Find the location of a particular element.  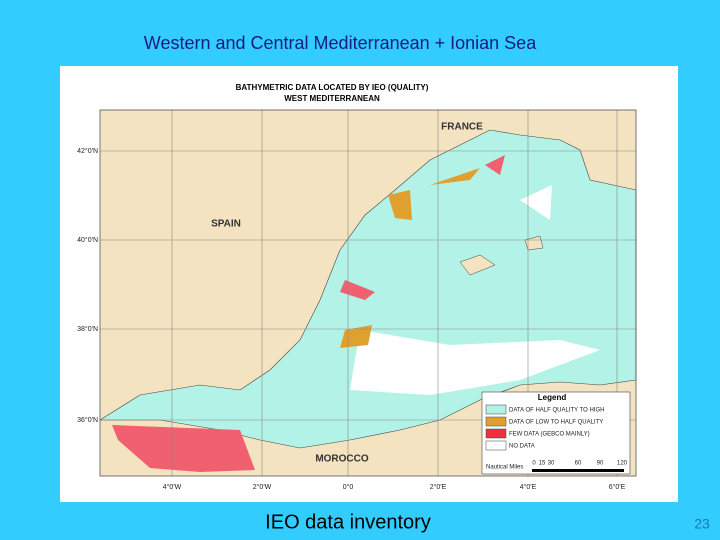

lat-label: 42°0'N is located at coordinates (87, 151).